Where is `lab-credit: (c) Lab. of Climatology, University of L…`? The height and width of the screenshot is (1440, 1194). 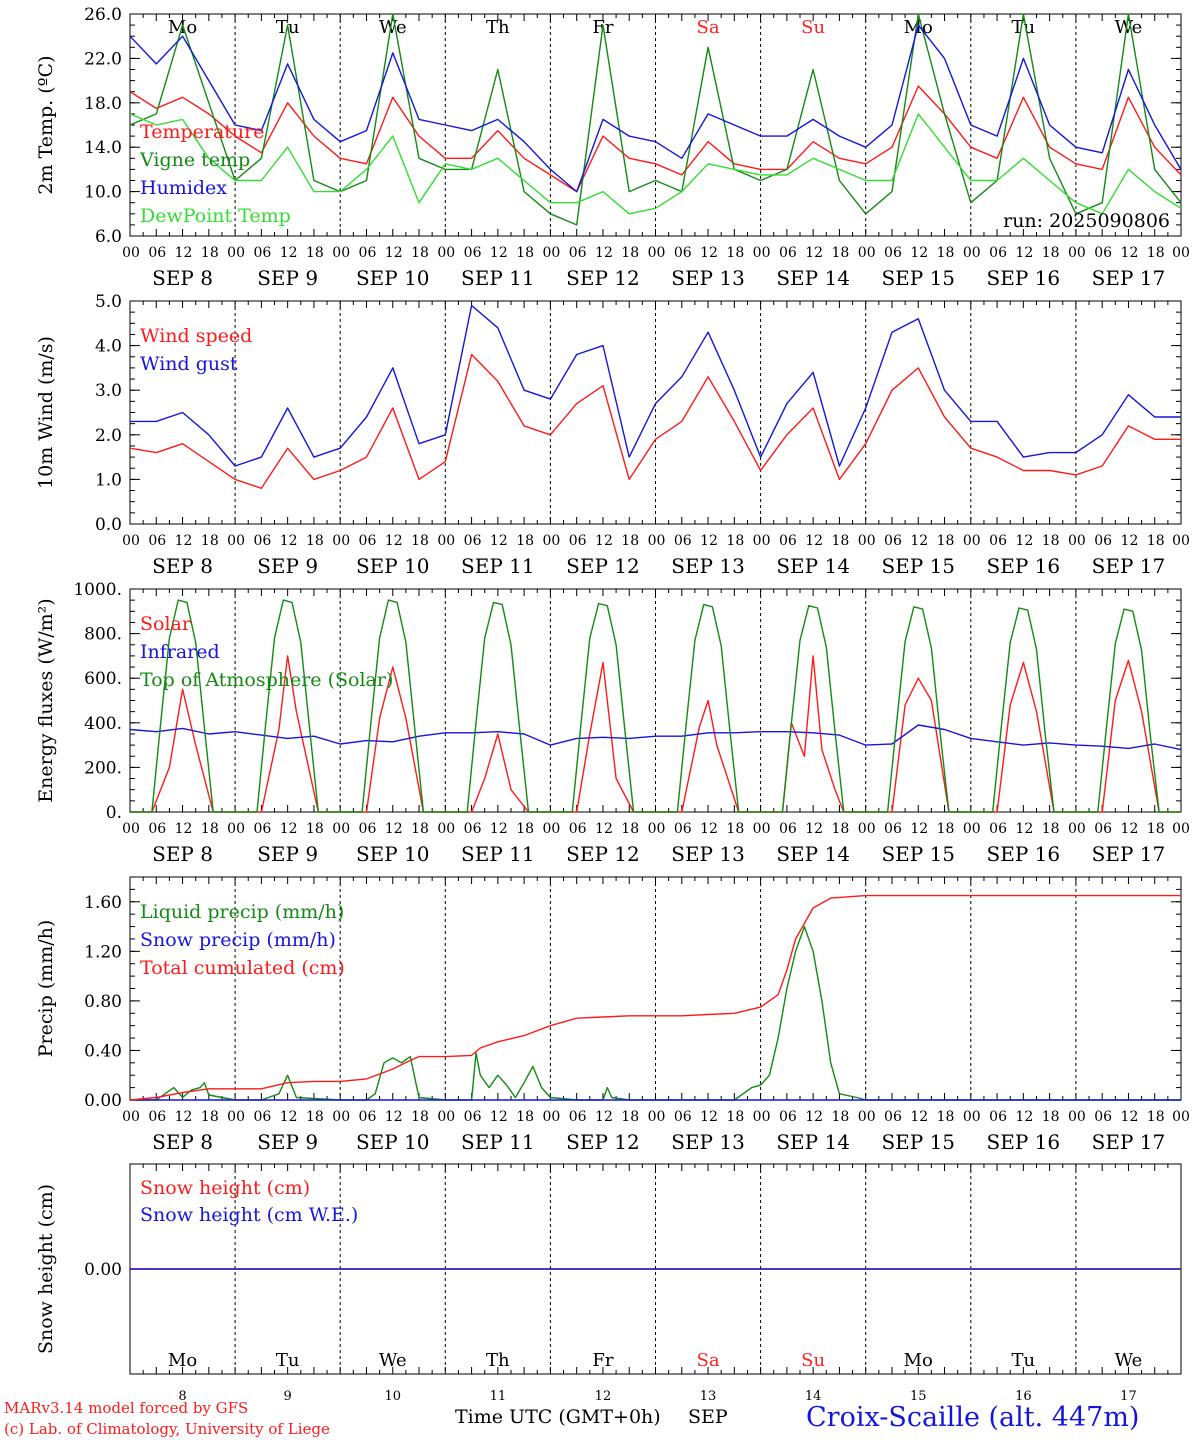
lab-credit: (c) Lab. of Climatology, University of L… is located at coordinates (167, 1429).